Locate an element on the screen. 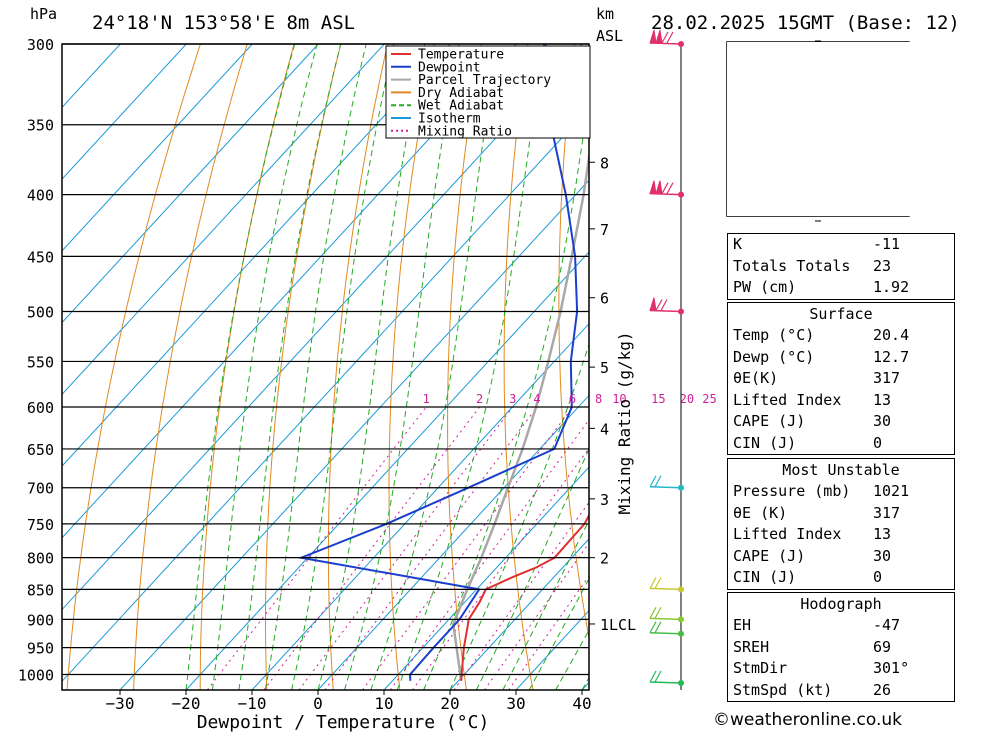 This screenshot has height=733, width=1000. row-value: 0 is located at coordinates (878, 577).